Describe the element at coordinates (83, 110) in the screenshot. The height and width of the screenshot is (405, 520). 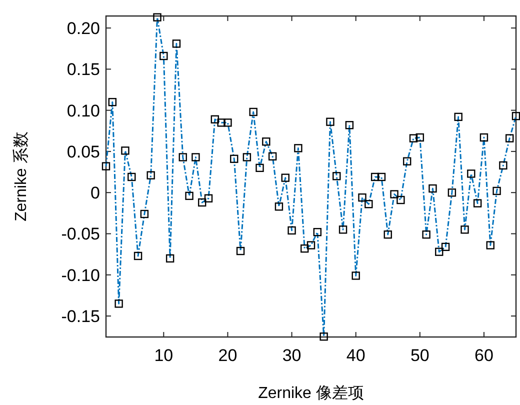
I see `y-tick-label: 0.10` at that location.